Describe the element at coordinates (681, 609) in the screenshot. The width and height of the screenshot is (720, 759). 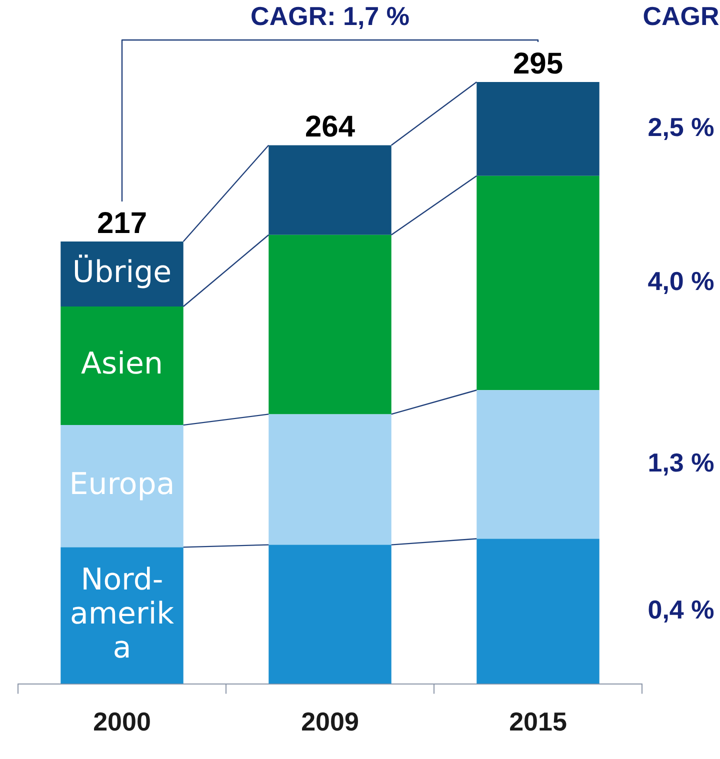
I see `text: 0,4 %` at that location.